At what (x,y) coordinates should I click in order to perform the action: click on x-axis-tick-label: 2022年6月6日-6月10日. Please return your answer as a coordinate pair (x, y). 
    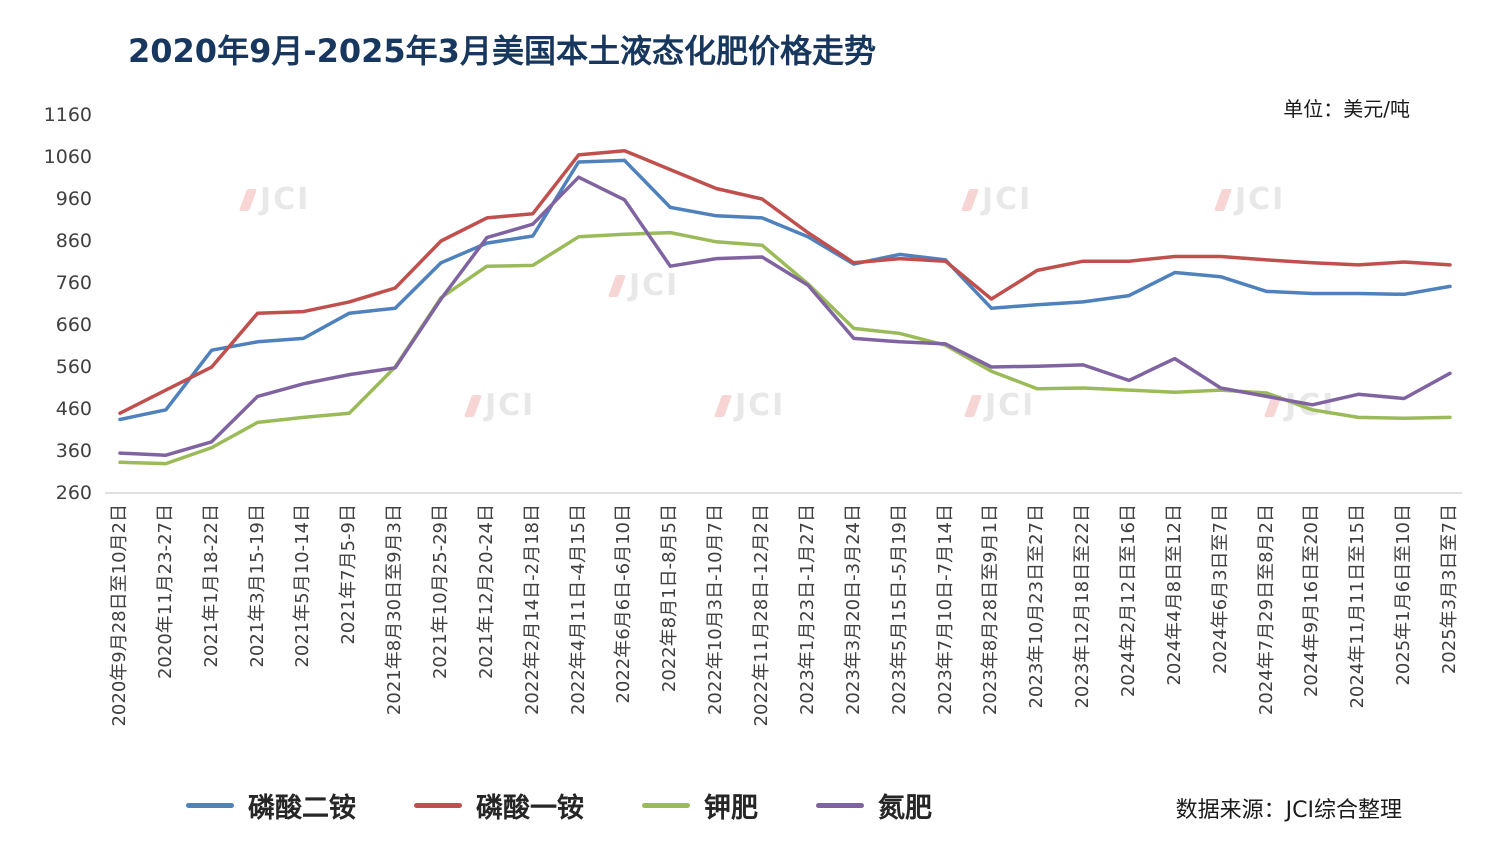
    Looking at the image, I should click on (624, 604).